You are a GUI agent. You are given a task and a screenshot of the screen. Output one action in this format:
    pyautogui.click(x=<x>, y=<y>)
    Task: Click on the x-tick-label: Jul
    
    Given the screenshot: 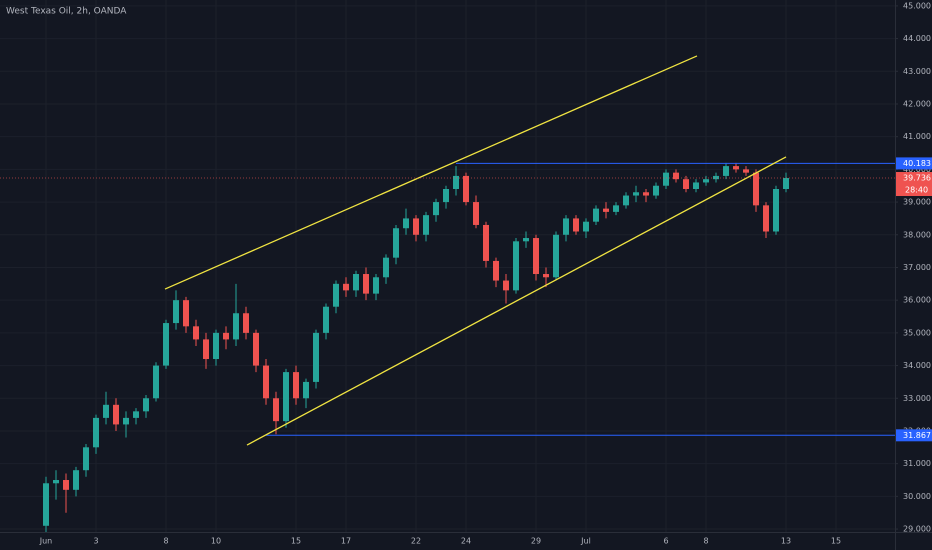 What is the action you would take?
    pyautogui.click(x=585, y=541)
    